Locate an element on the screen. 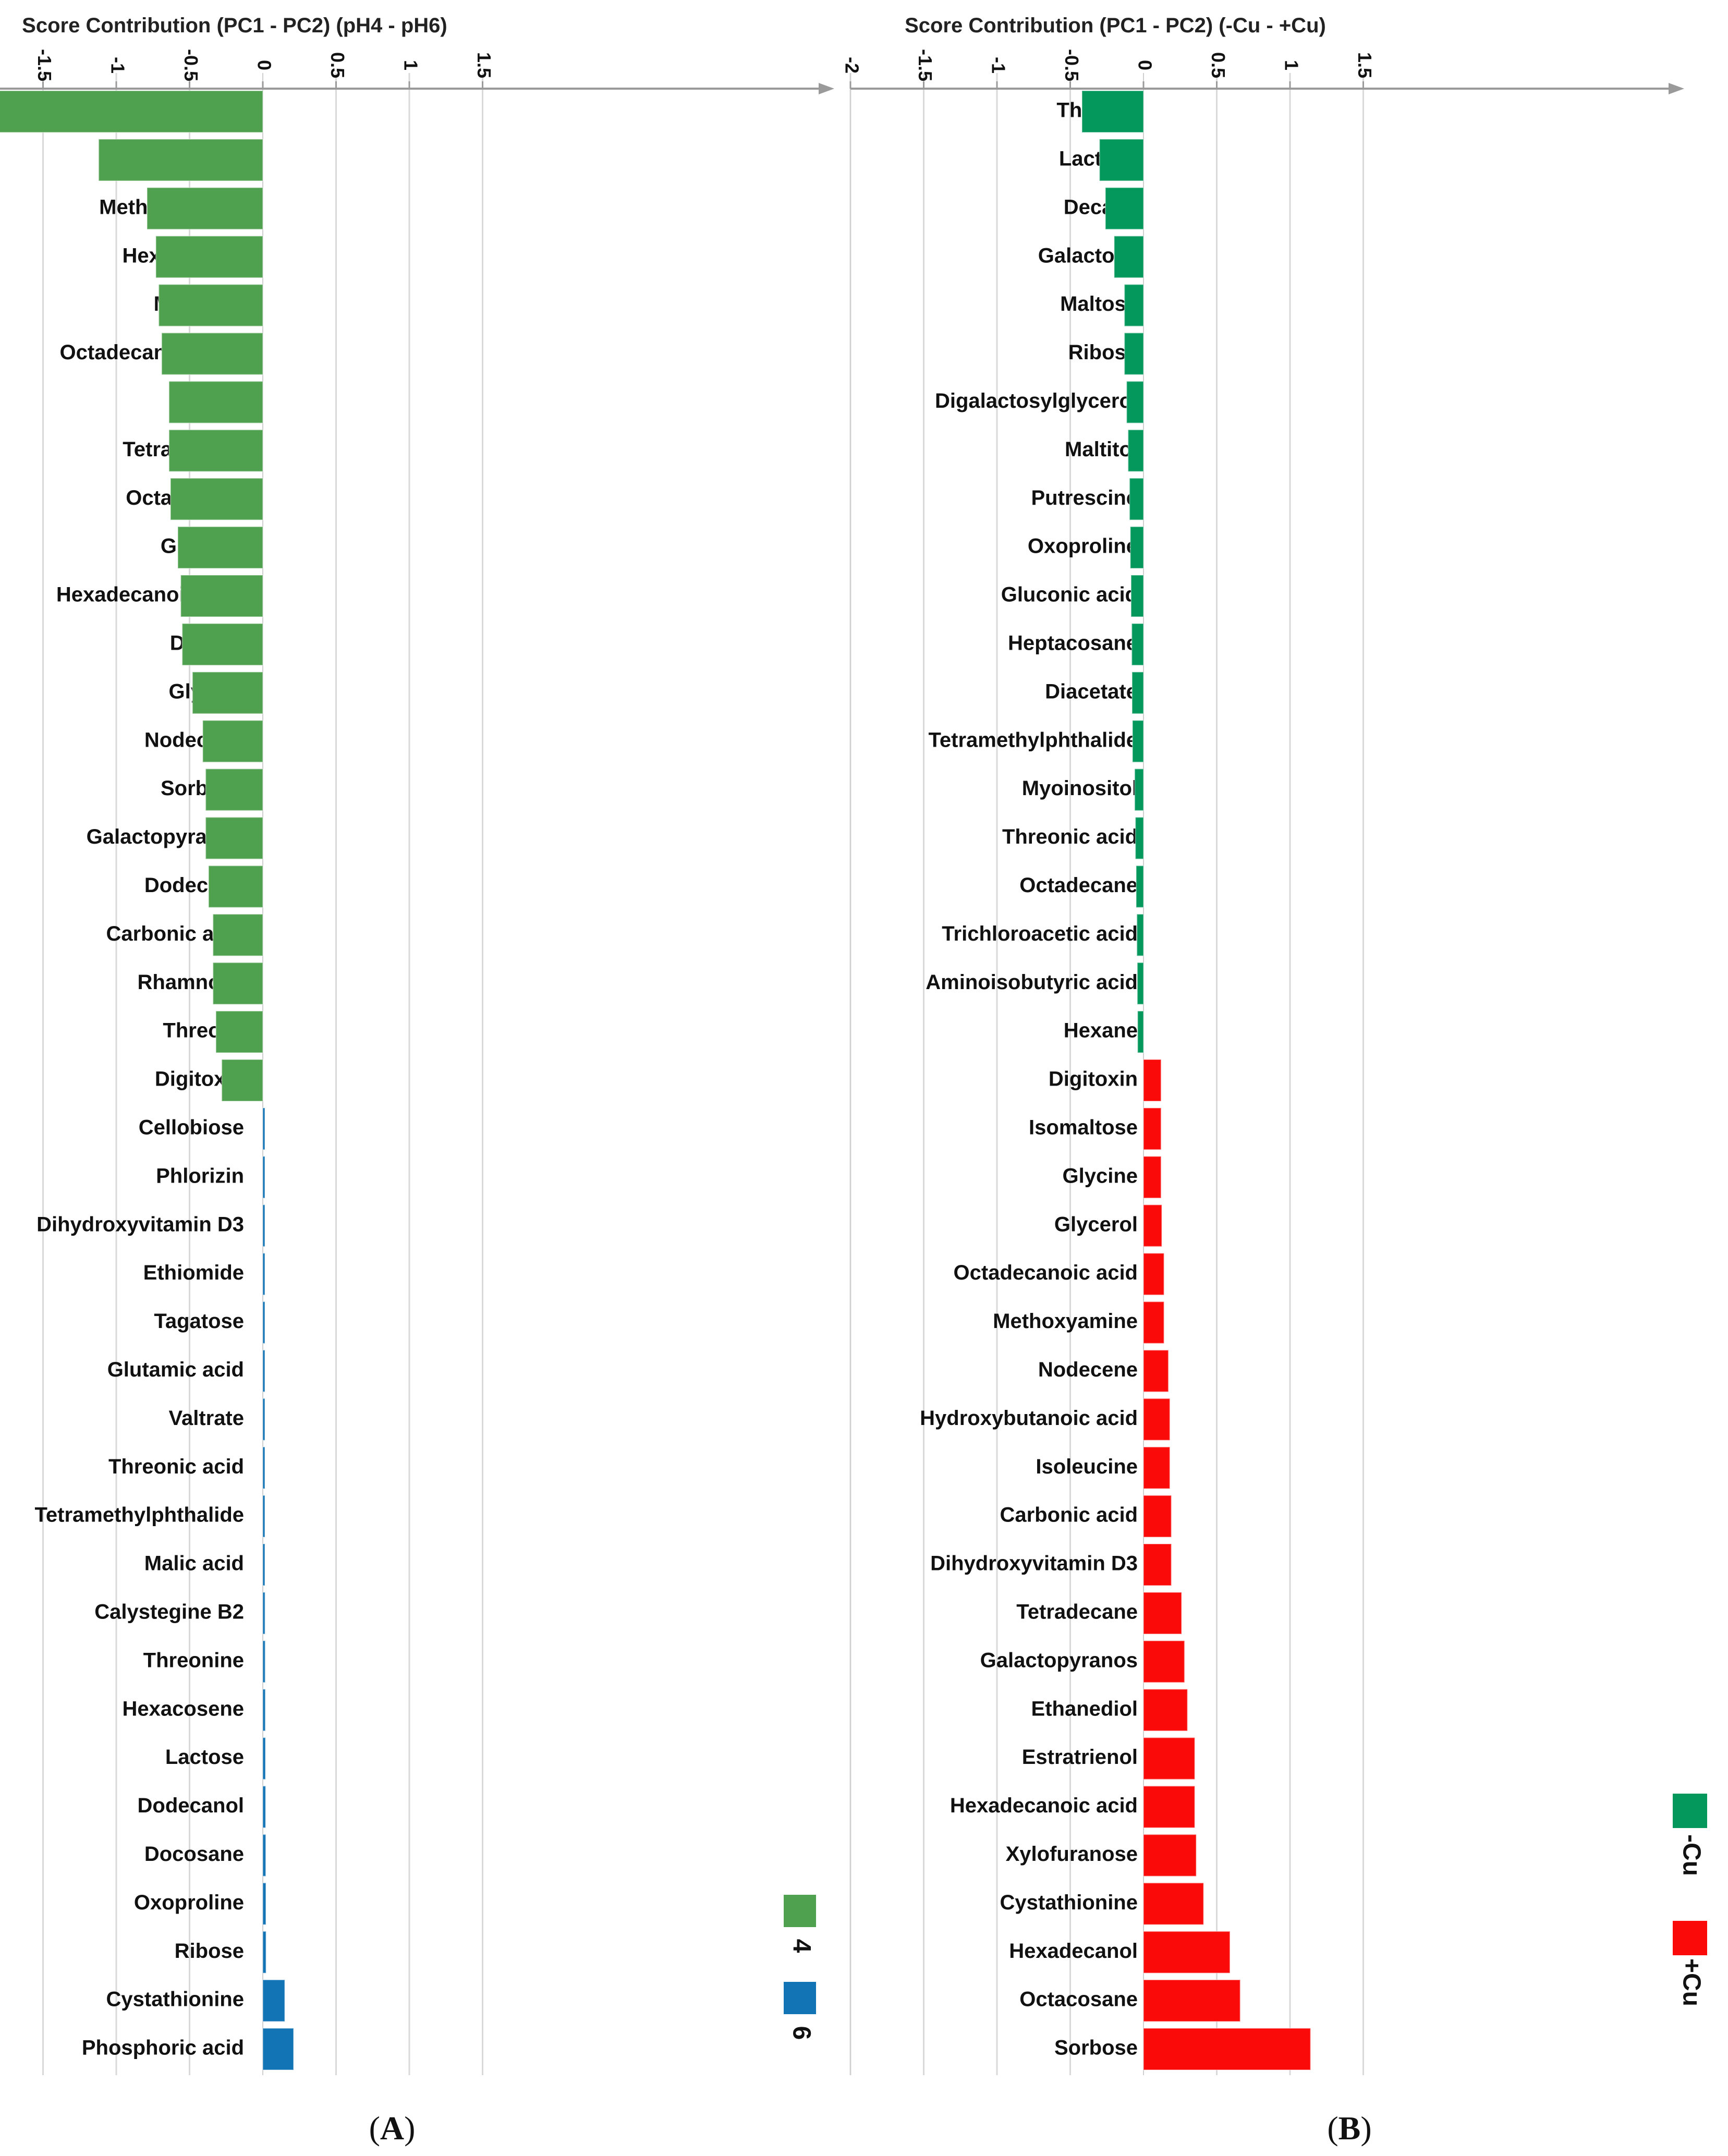 The height and width of the screenshot is (2156, 1728). a-x-axis-arrow-icon is located at coordinates (826, 88).